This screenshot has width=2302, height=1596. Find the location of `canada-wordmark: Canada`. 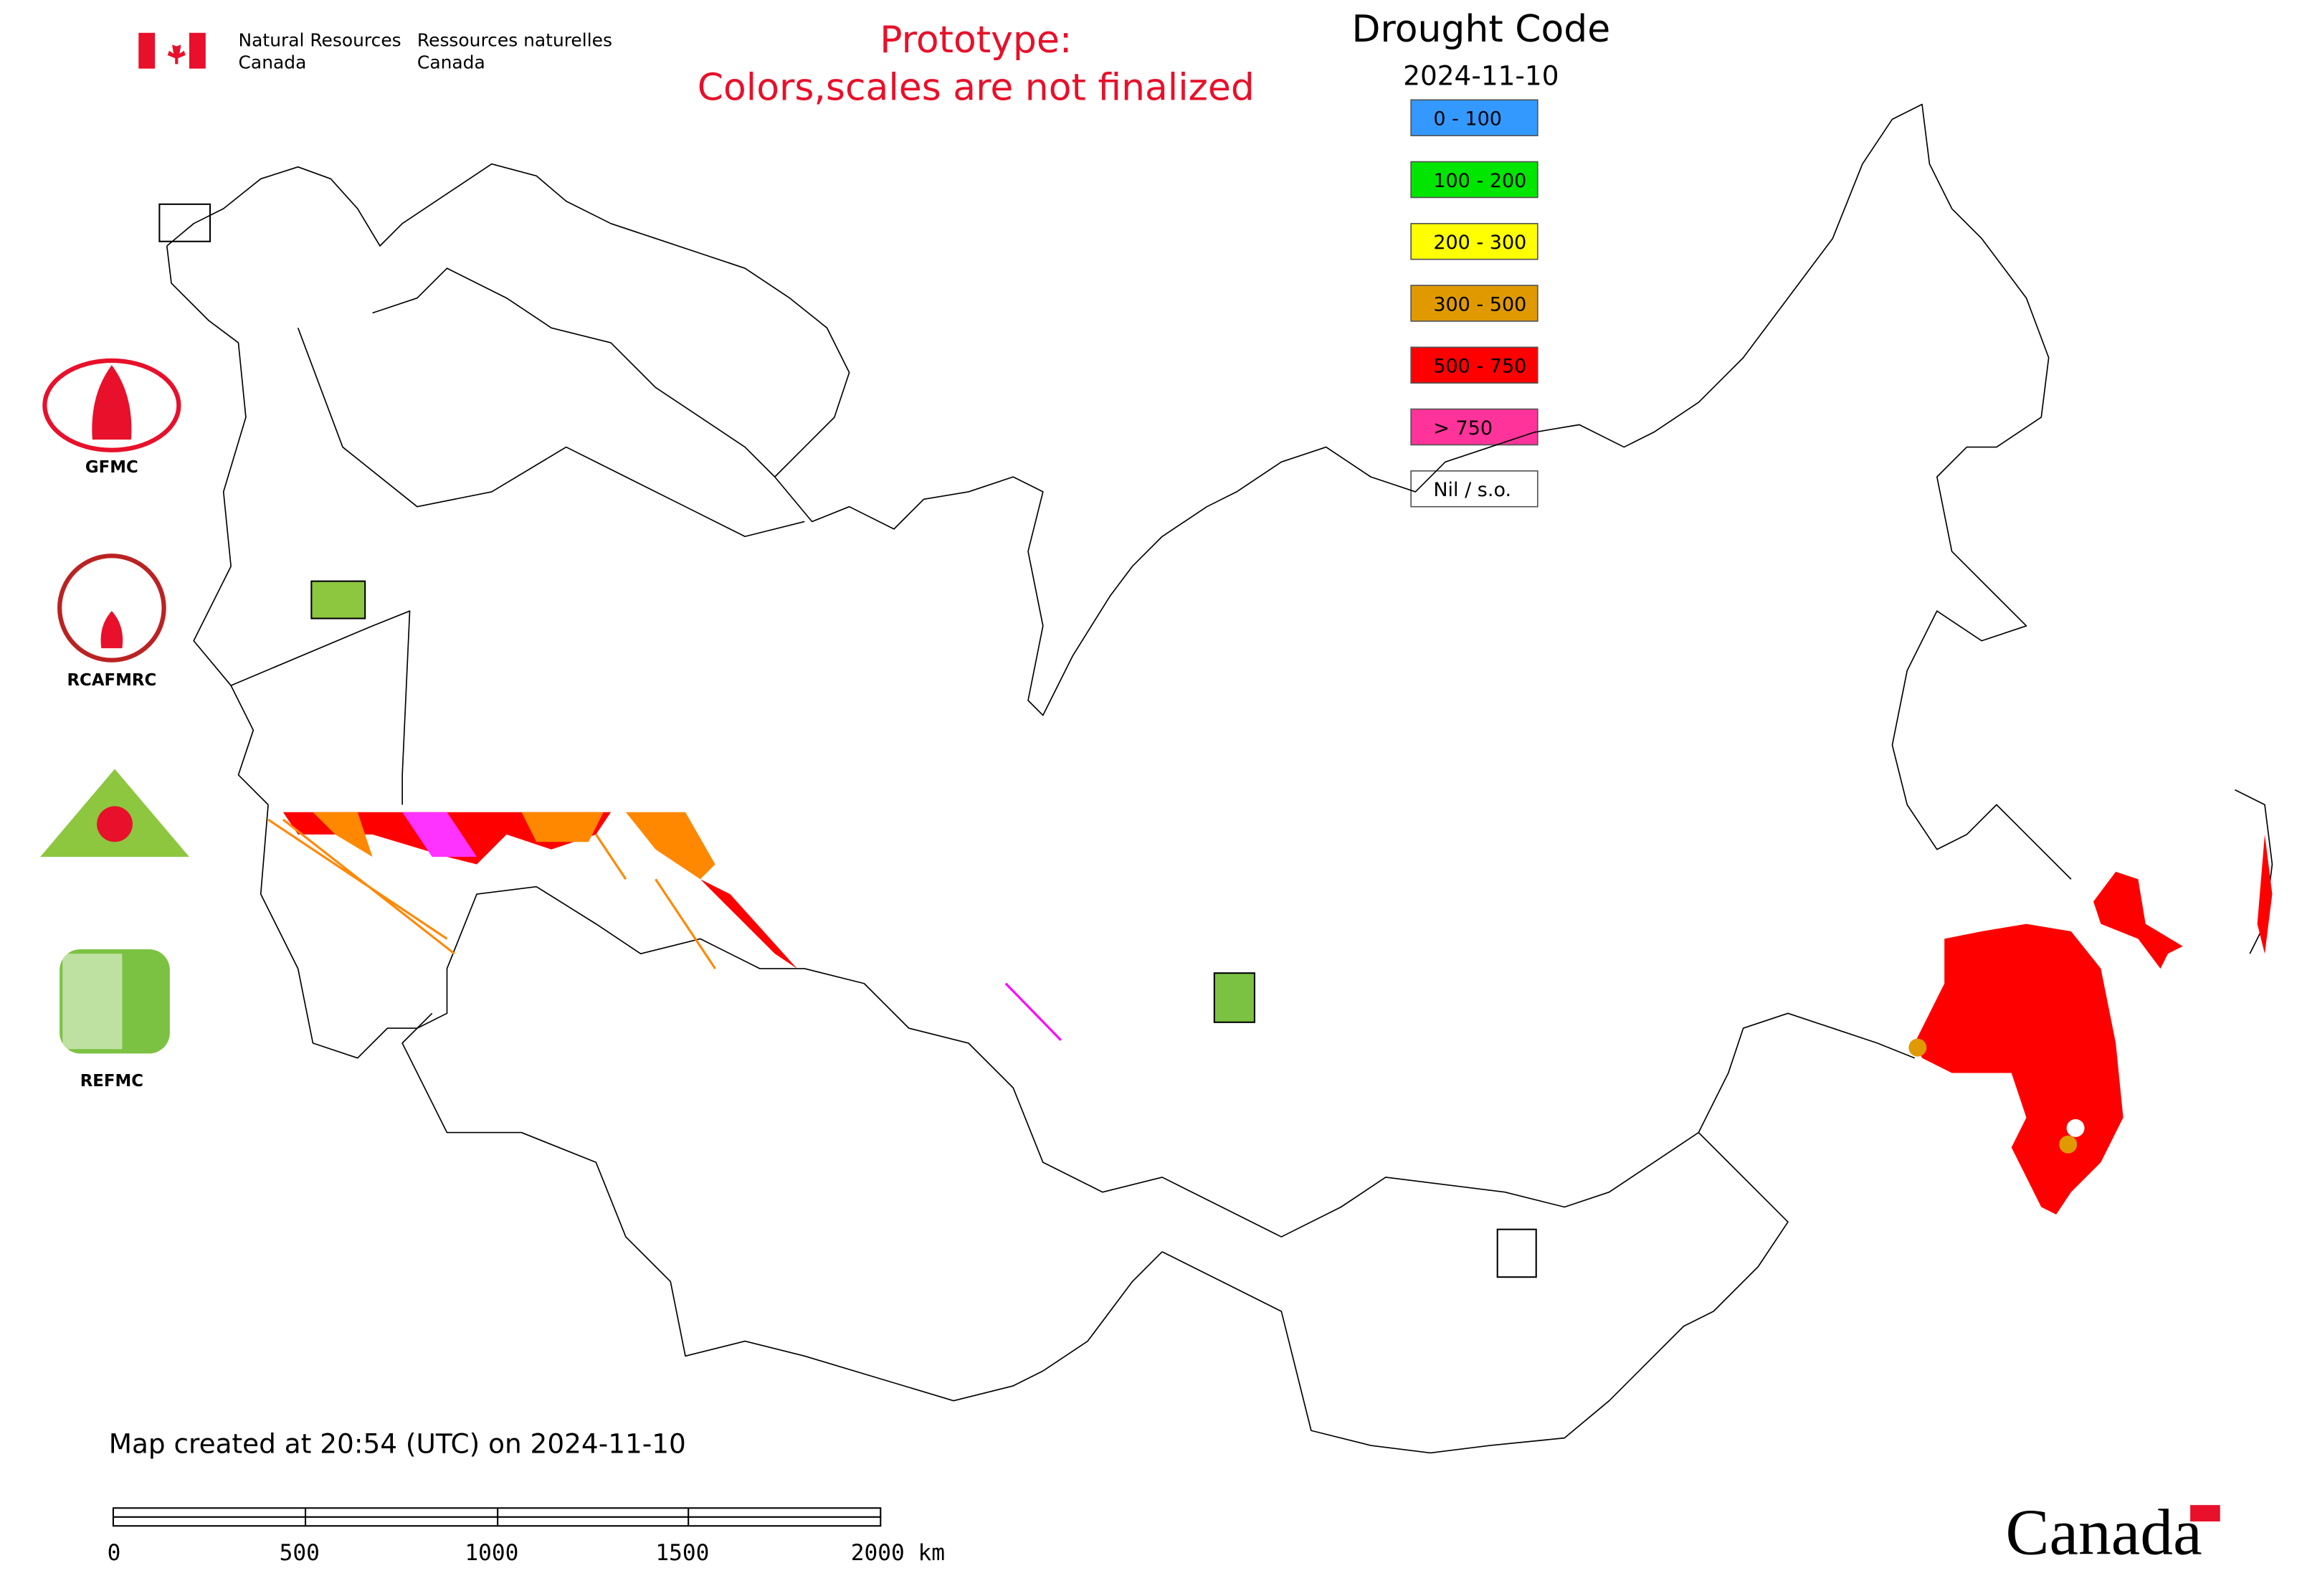

canada-wordmark: Canada is located at coordinates (2103, 1532).